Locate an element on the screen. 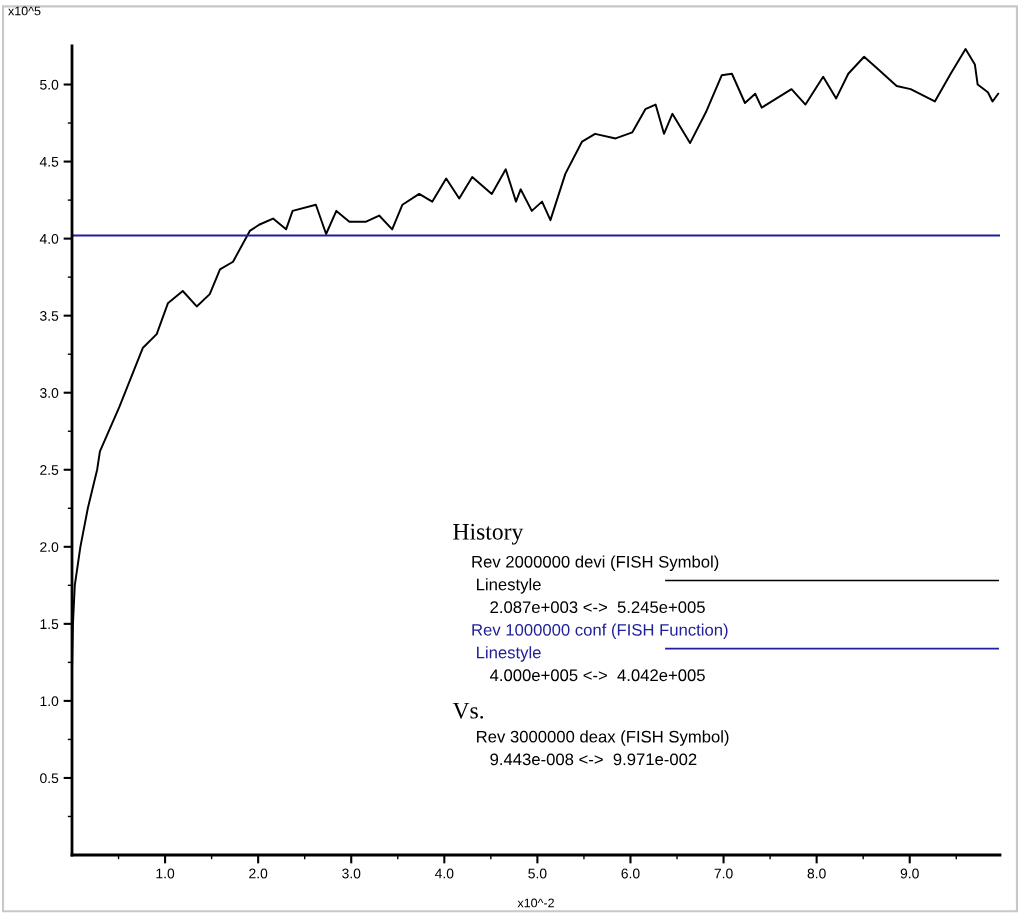 This screenshot has height=914, width=1020. y-tick-label: 1.0 is located at coordinates (49, 701).